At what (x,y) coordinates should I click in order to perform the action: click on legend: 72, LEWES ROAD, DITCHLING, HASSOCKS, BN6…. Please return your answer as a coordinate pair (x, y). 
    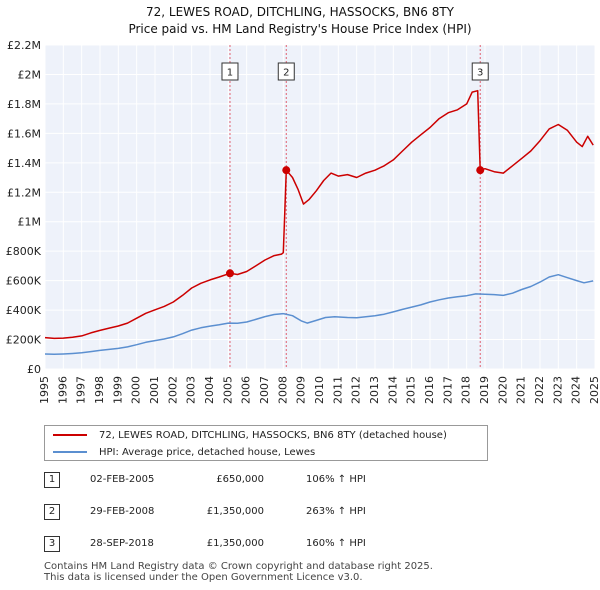
    Looking at the image, I should click on (266, 443).